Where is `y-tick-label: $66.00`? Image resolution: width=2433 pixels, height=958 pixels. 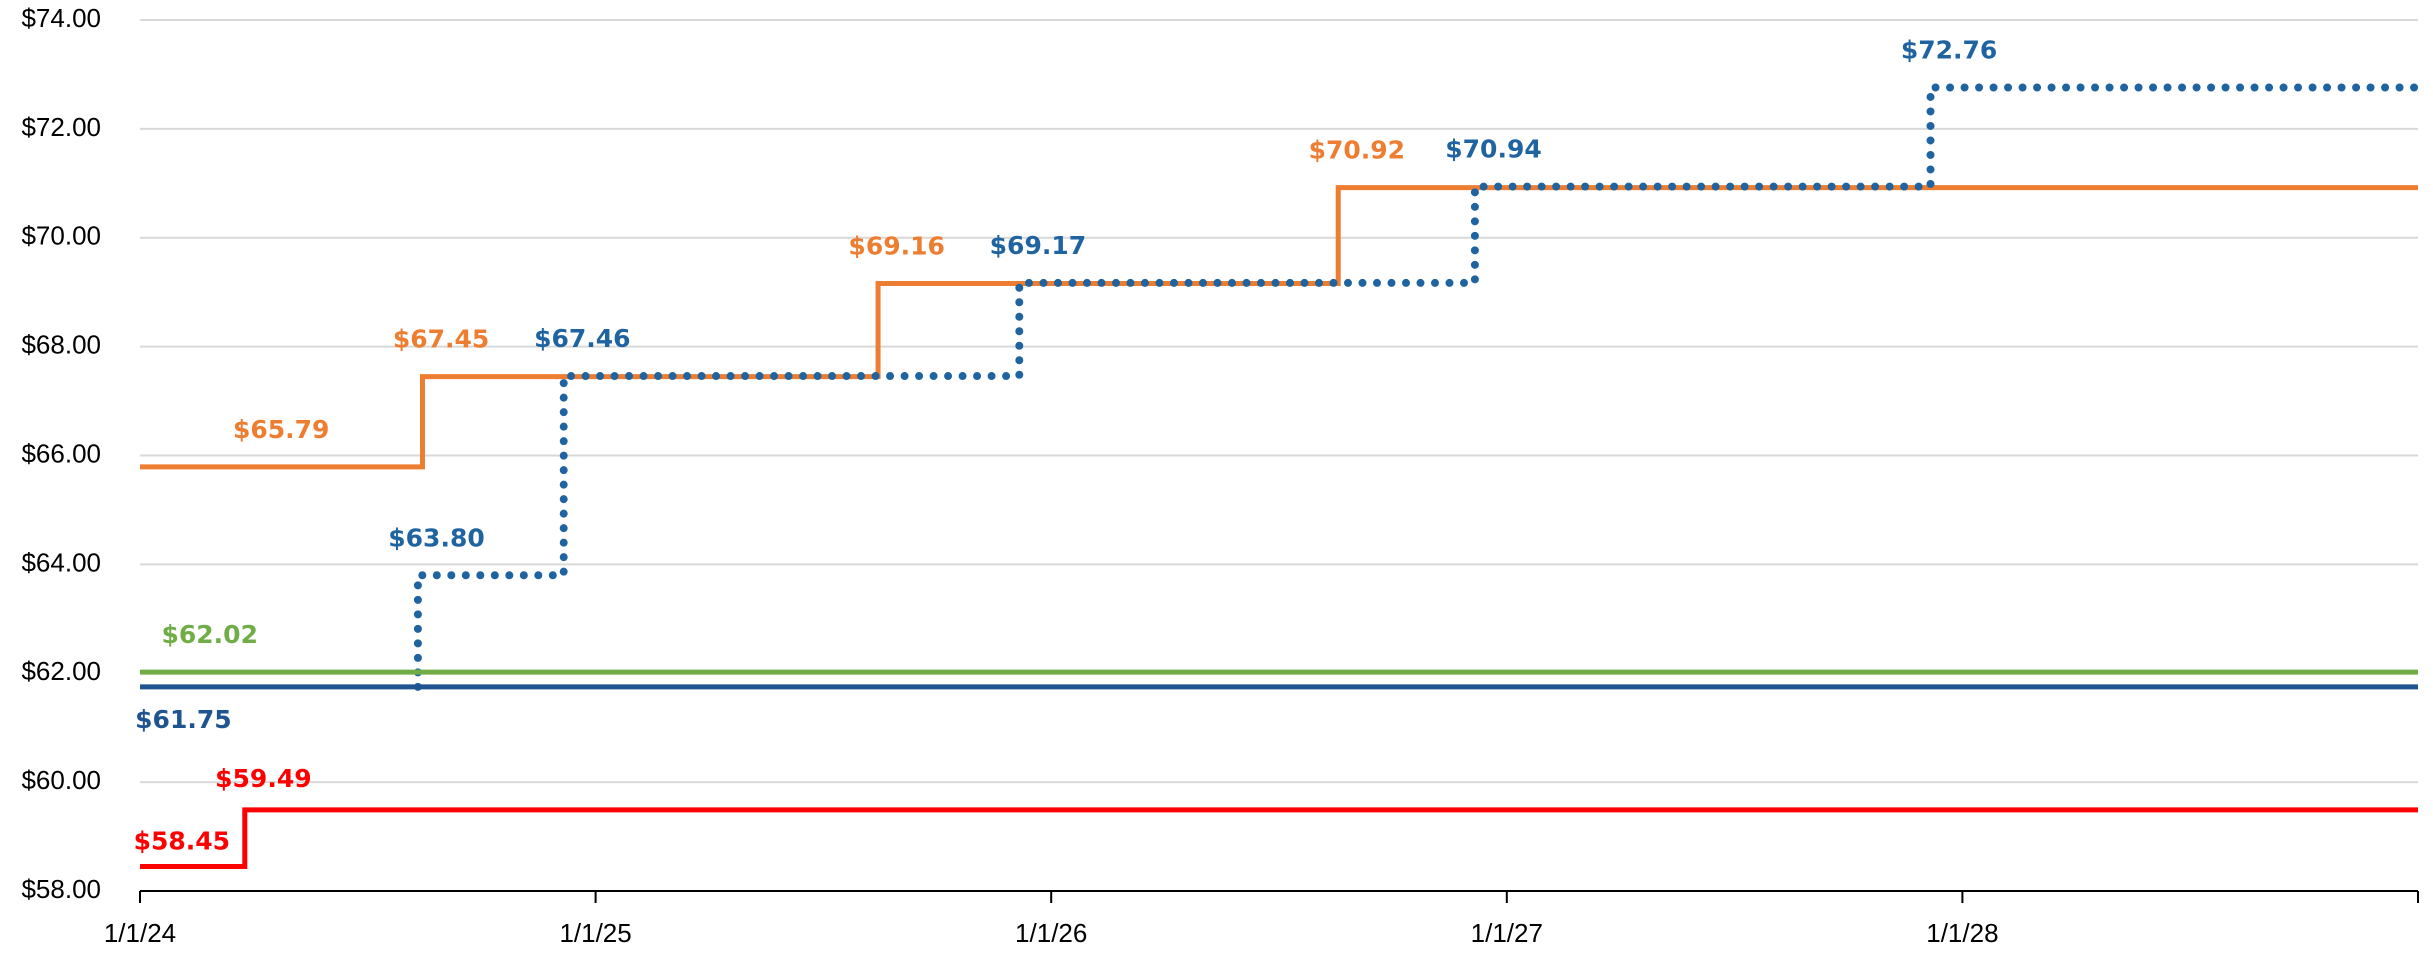
y-tick-label: $66.00 is located at coordinates (61, 453).